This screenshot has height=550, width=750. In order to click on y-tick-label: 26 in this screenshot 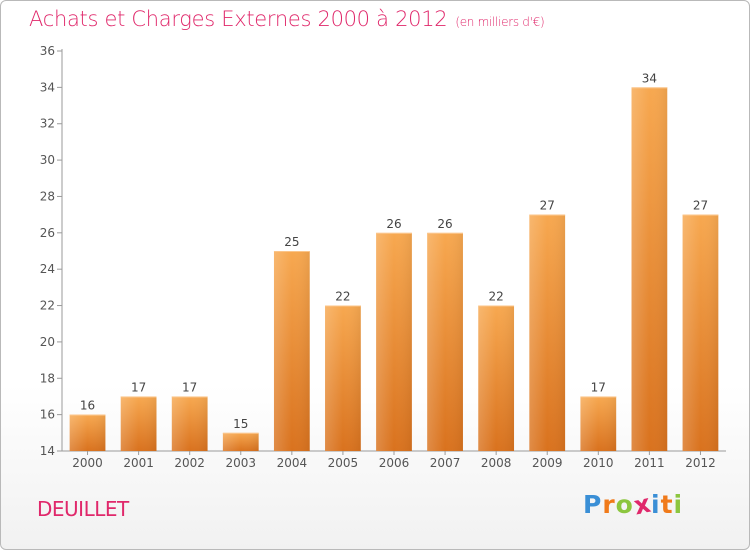, I will do `click(47, 233)`.